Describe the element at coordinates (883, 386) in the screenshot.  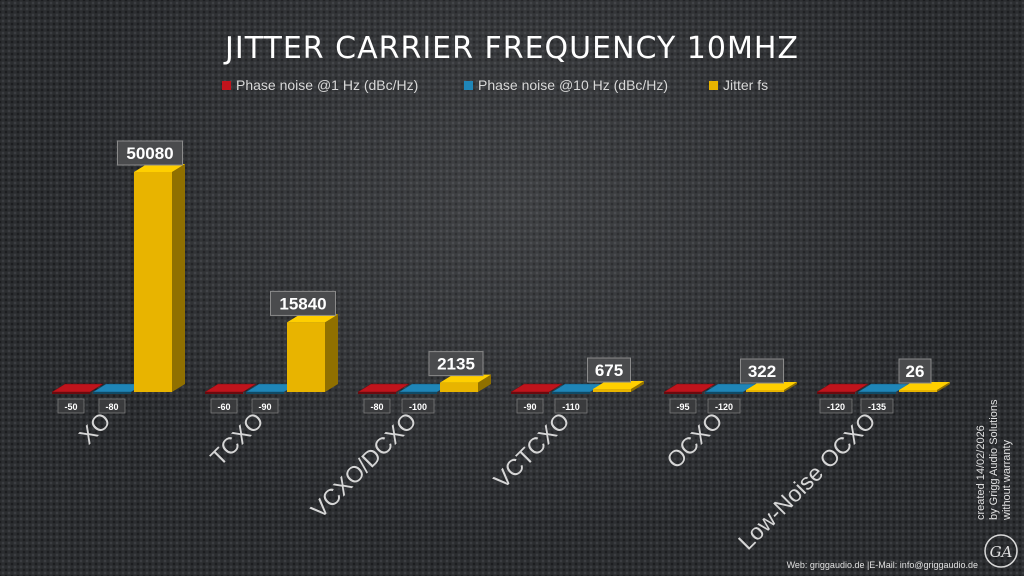
I see `category-group-low-noise-ocxo: -120 -135 26` at that location.